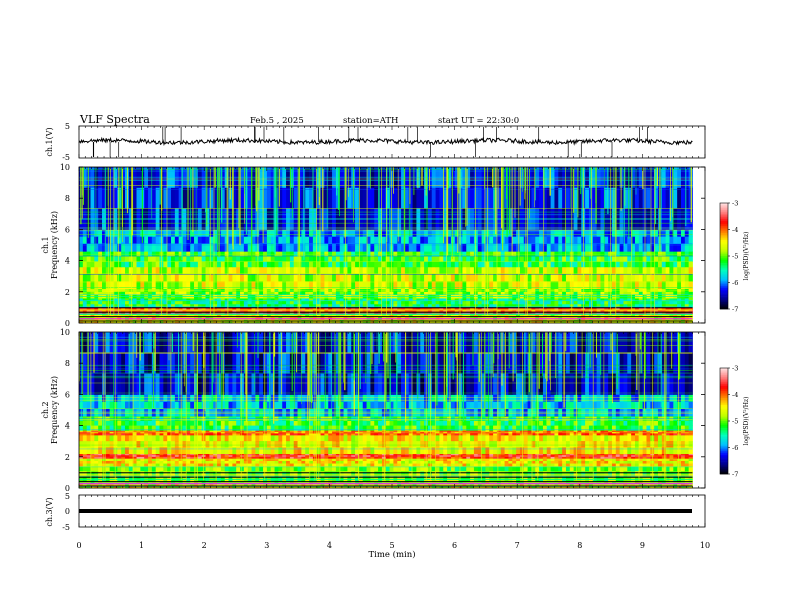  Describe the element at coordinates (579, 545) in the screenshot. I see `x-tick-label-8: 8` at that location.